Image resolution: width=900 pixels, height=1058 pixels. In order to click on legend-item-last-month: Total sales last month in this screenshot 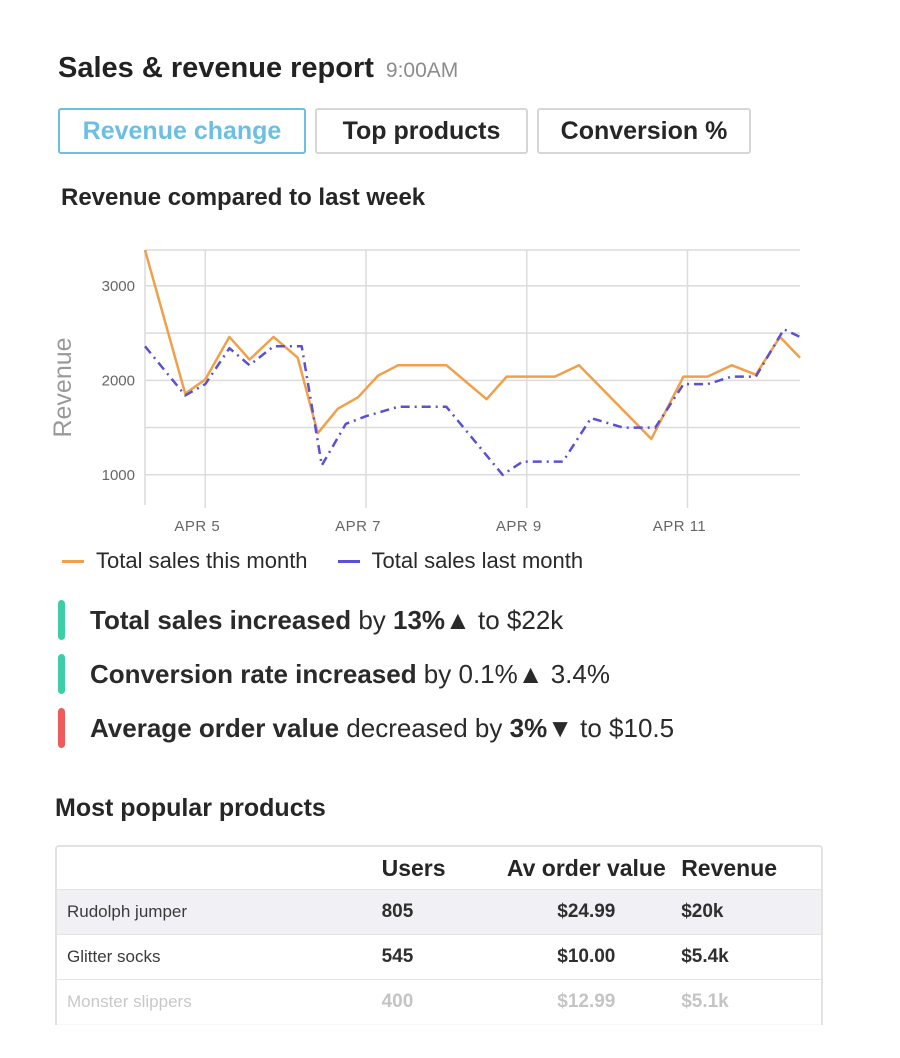, I will do `click(460, 561)`.